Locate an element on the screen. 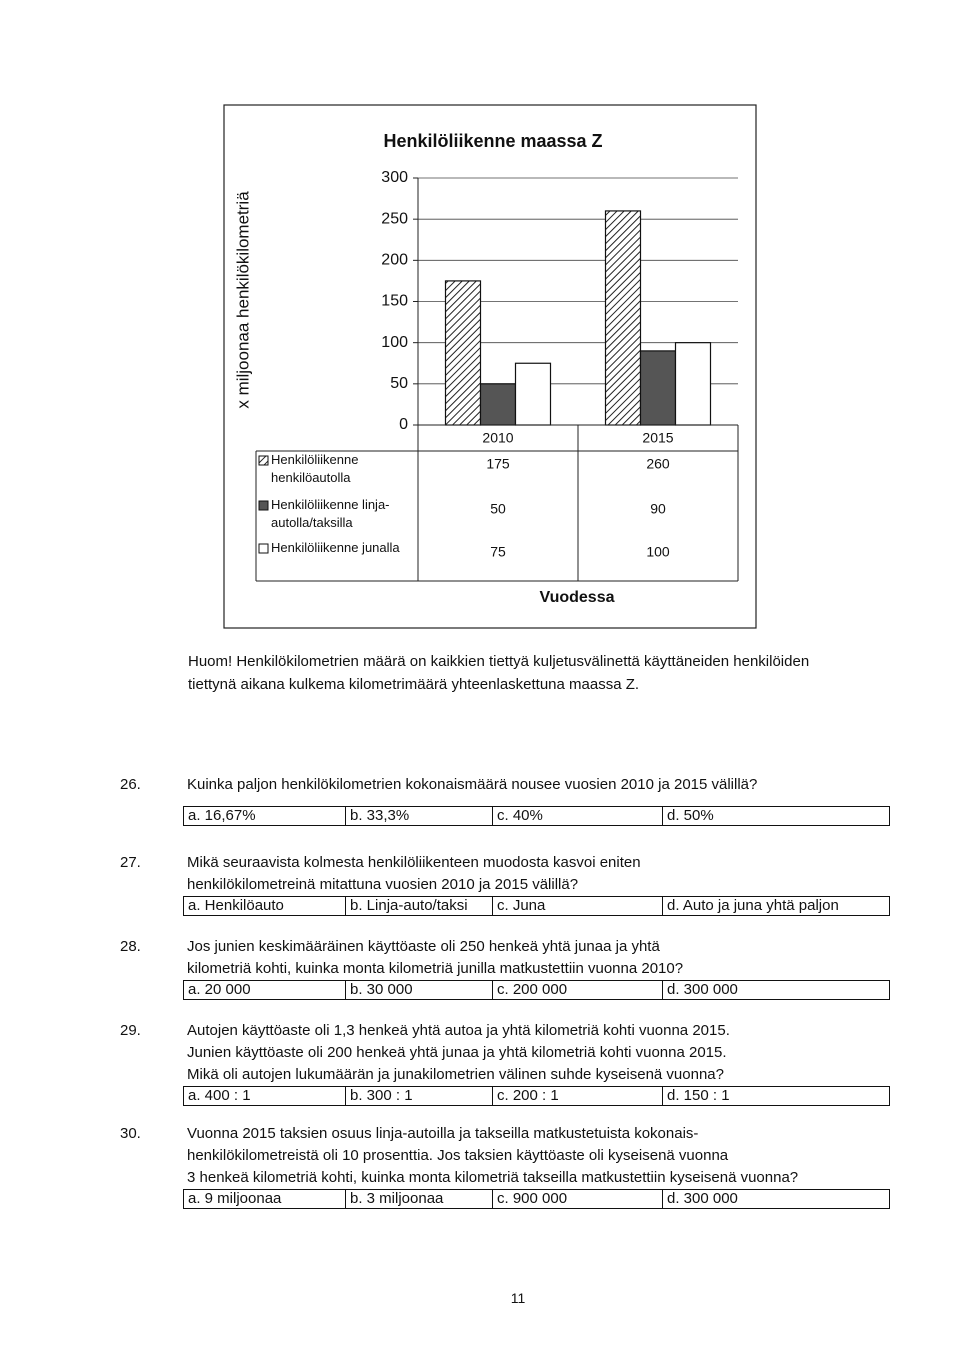 The height and width of the screenshot is (1368, 960). y-tick-label: 250 is located at coordinates (394, 218).